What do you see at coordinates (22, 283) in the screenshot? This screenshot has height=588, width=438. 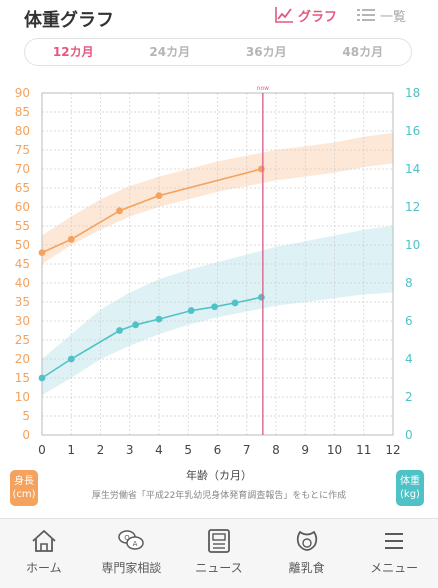 I see `left-axis-tick-label: 40` at bounding box center [22, 283].